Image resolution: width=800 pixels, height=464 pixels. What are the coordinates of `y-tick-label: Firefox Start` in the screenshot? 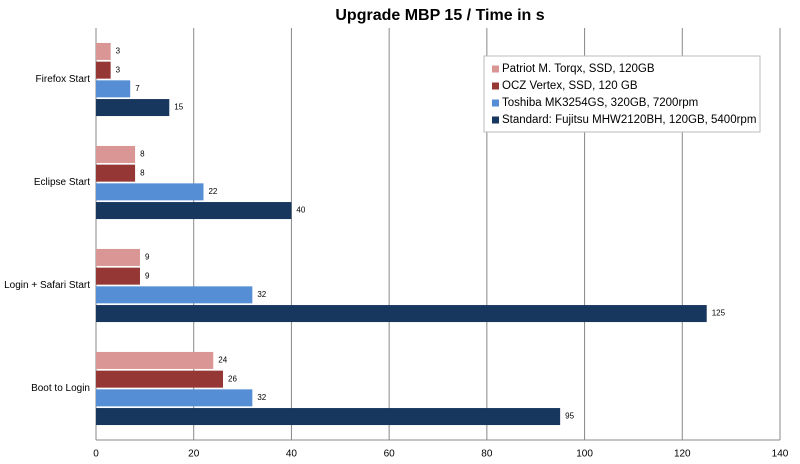 It's located at (63, 79).